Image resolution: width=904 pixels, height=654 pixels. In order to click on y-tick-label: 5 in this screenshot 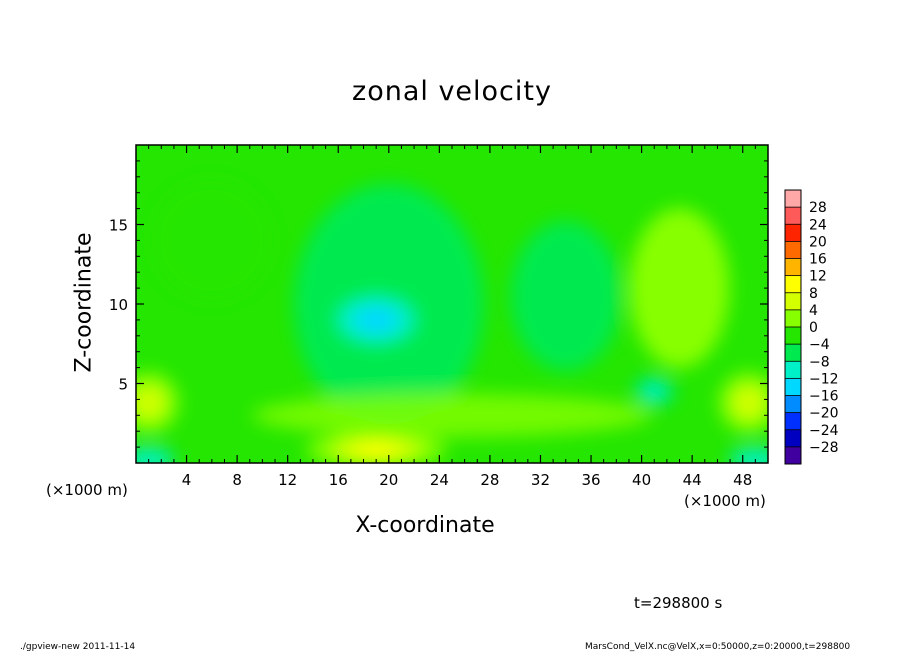, I will do `click(123, 385)`.